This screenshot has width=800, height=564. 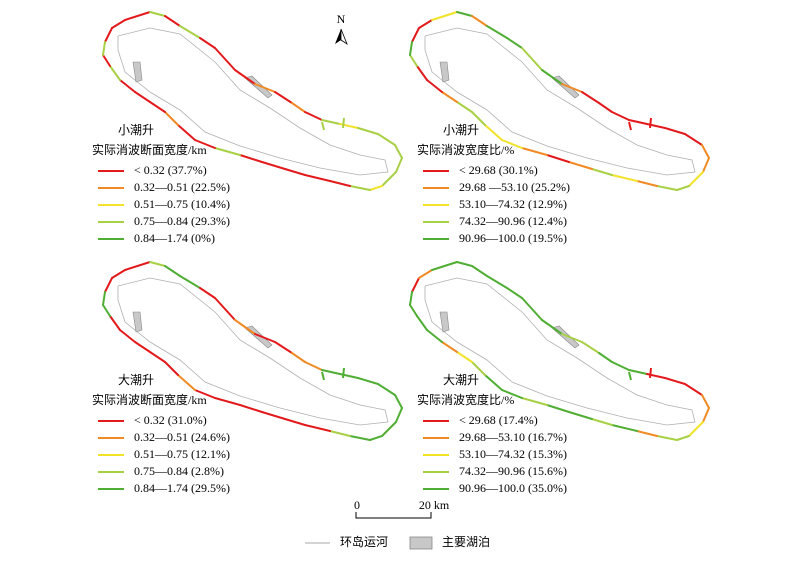 I want to click on panel-title: 小潮升, so click(x=461, y=129).